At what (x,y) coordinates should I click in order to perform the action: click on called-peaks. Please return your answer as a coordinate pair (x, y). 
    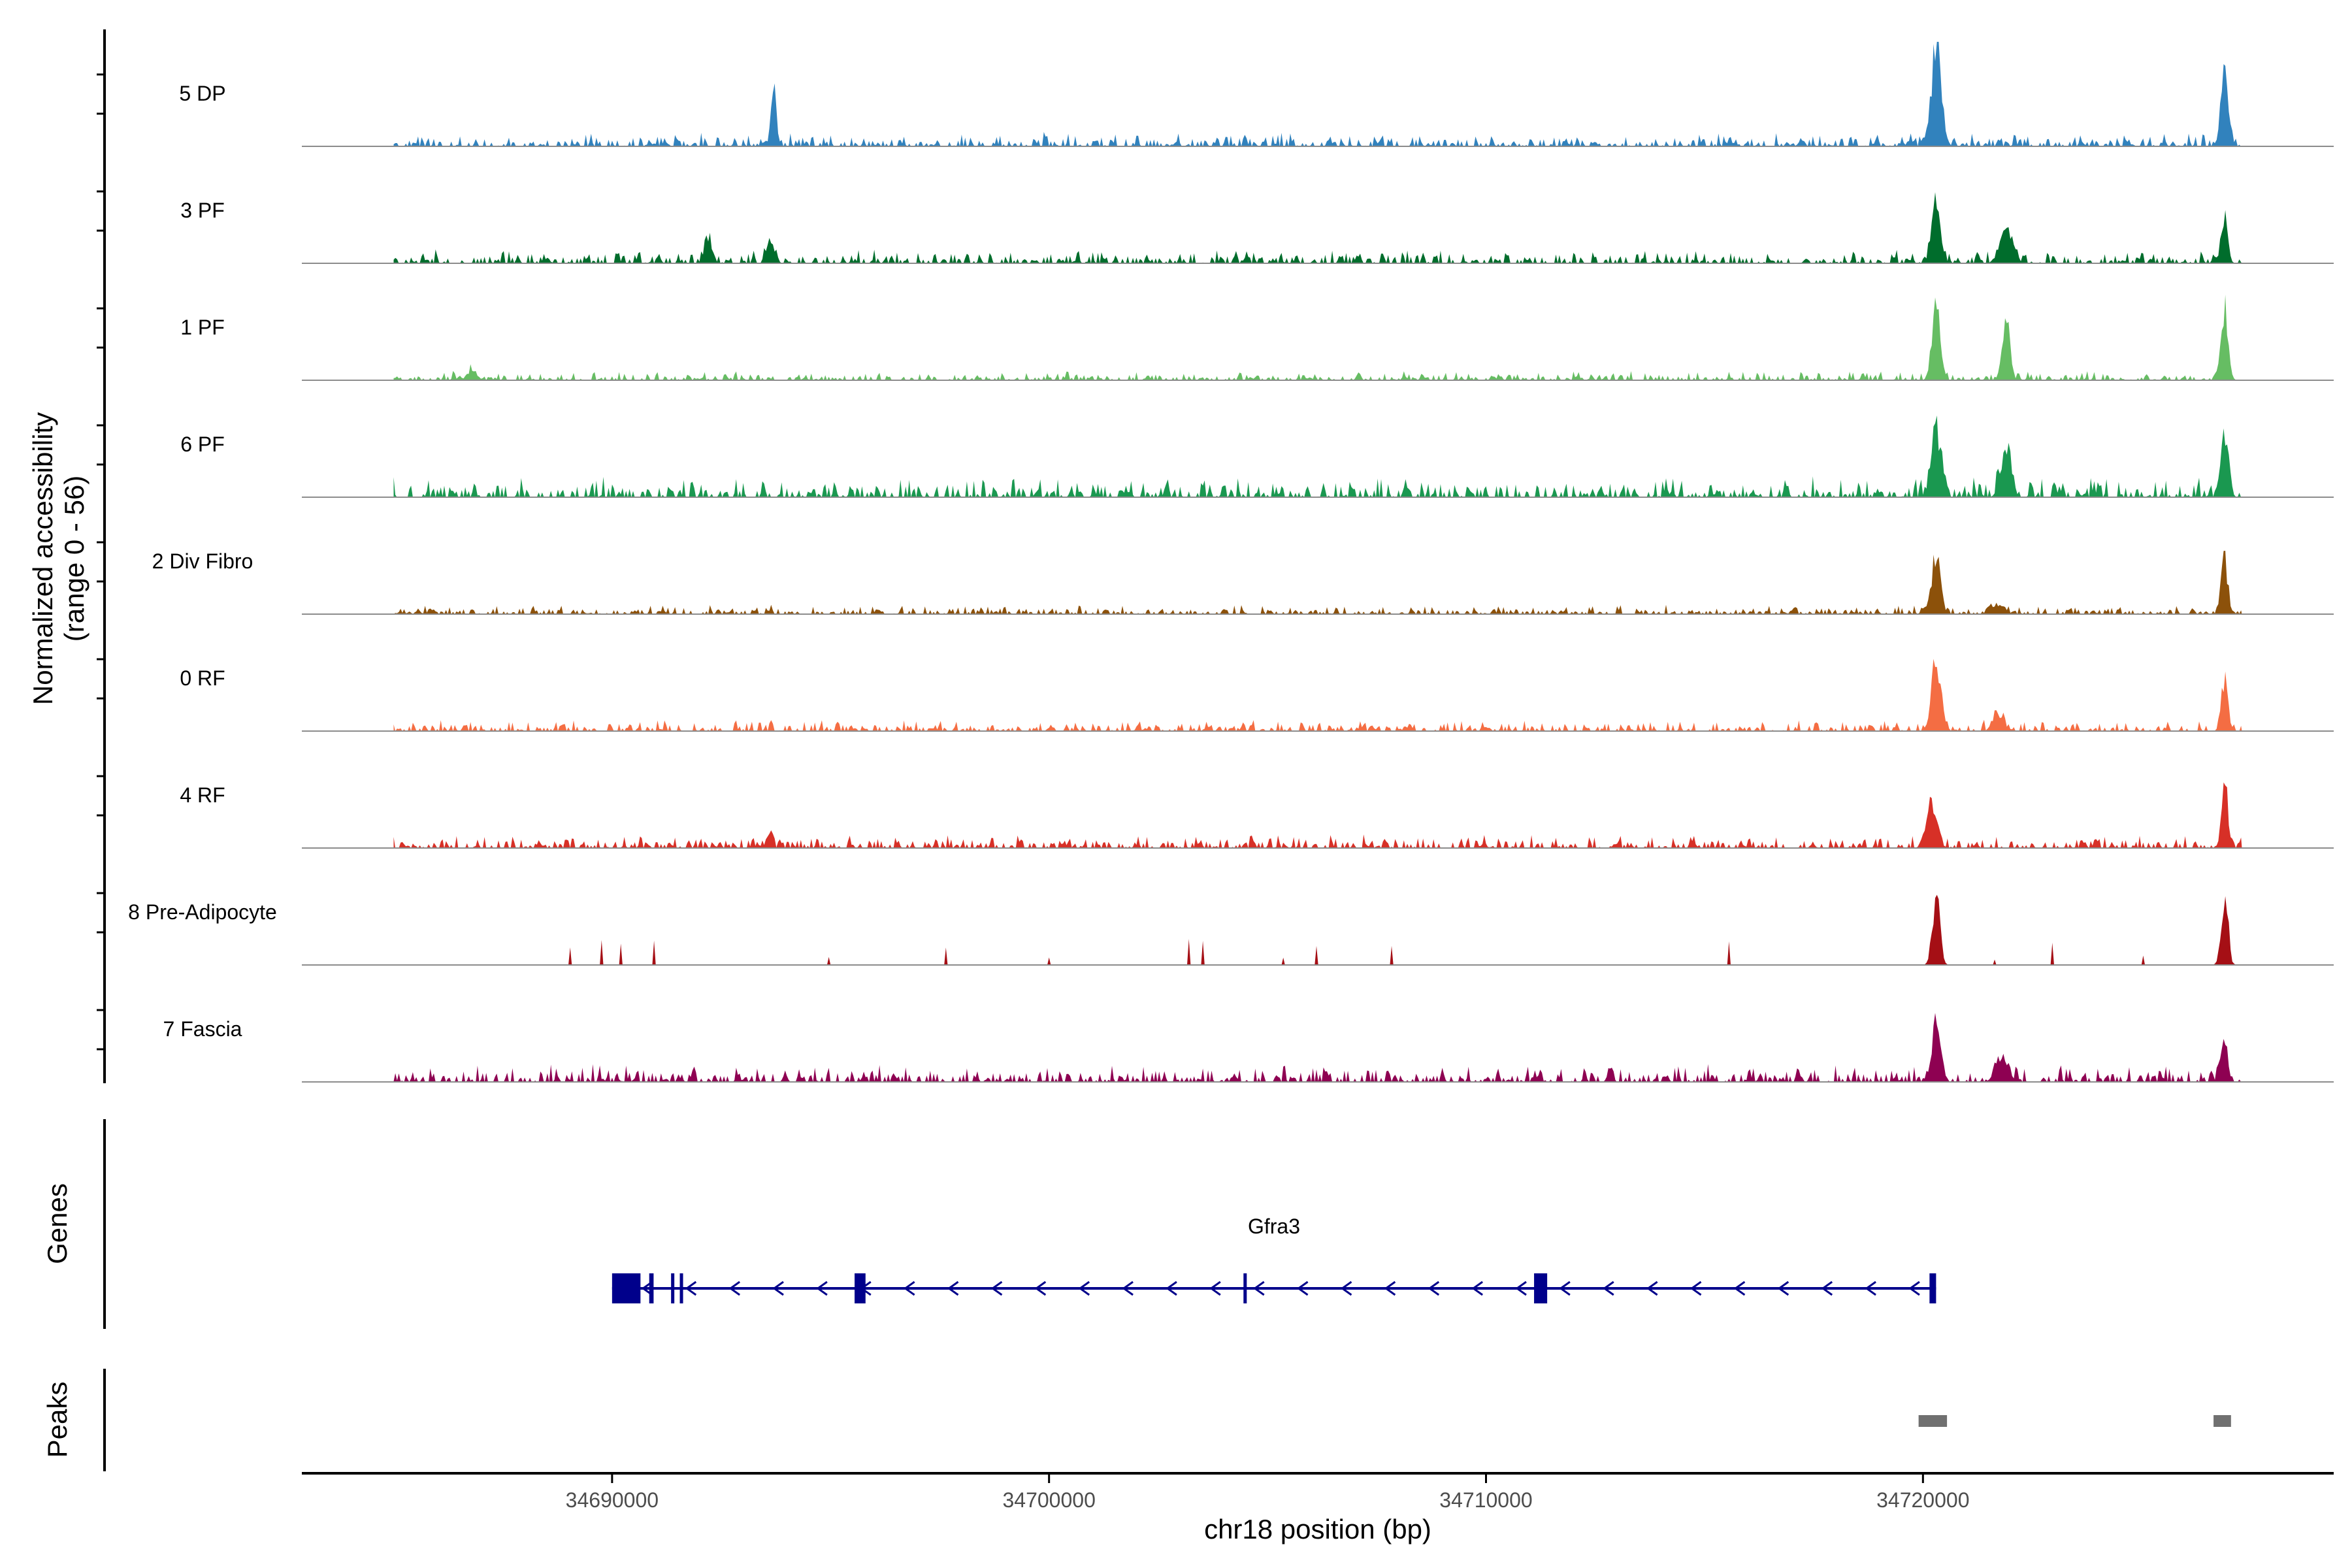
    Looking at the image, I should click on (2074, 1421).